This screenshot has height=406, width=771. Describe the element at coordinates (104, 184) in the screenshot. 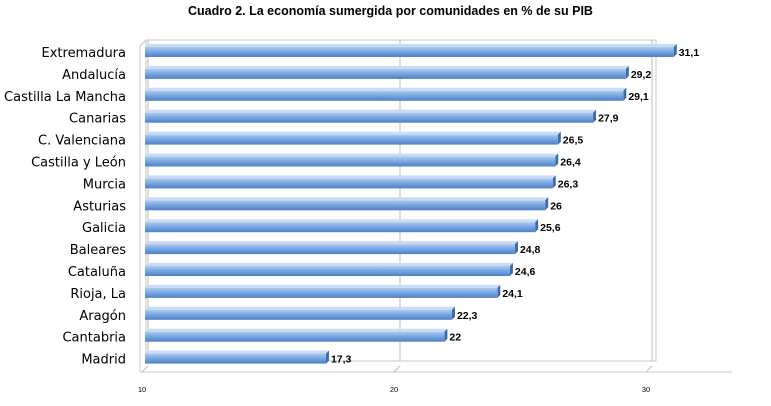

I see `category-label: Murcia` at that location.